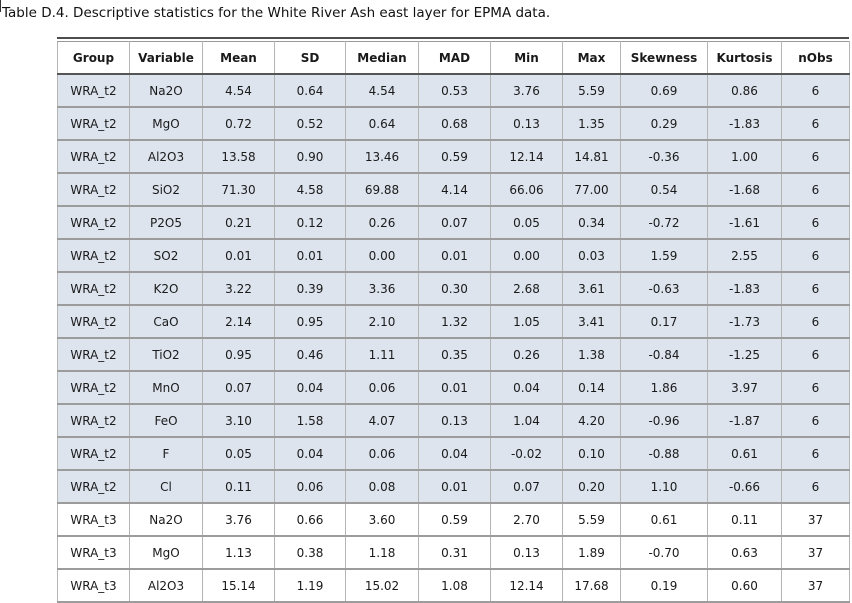  Describe the element at coordinates (166, 520) in the screenshot. I see `cell-variable: Na2O` at that location.